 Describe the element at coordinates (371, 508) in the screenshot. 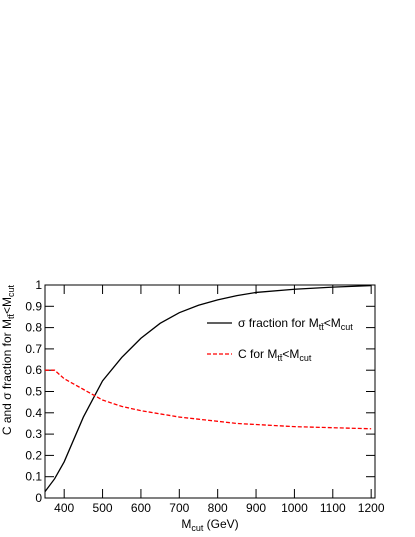

I see `x-tick-label: 1200` at that location.